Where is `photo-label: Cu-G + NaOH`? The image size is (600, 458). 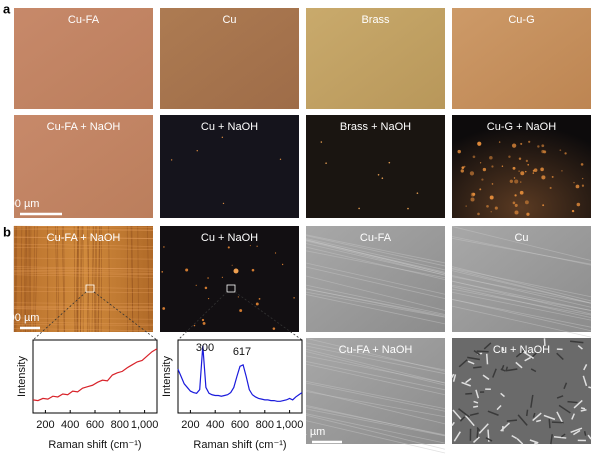 photo-label: Cu-G + NaOH is located at coordinates (521, 127).